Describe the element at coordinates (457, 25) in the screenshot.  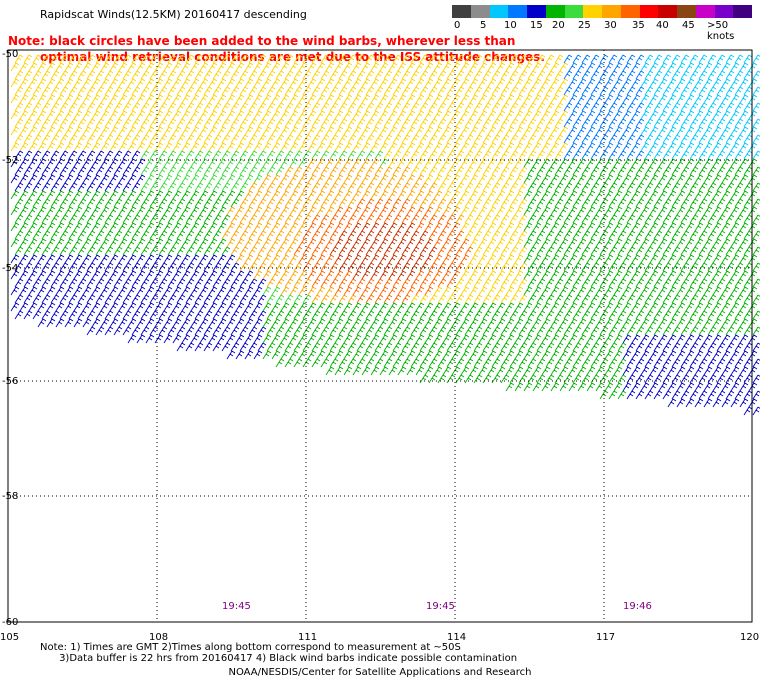
I see `legend-label: 0` at that location.